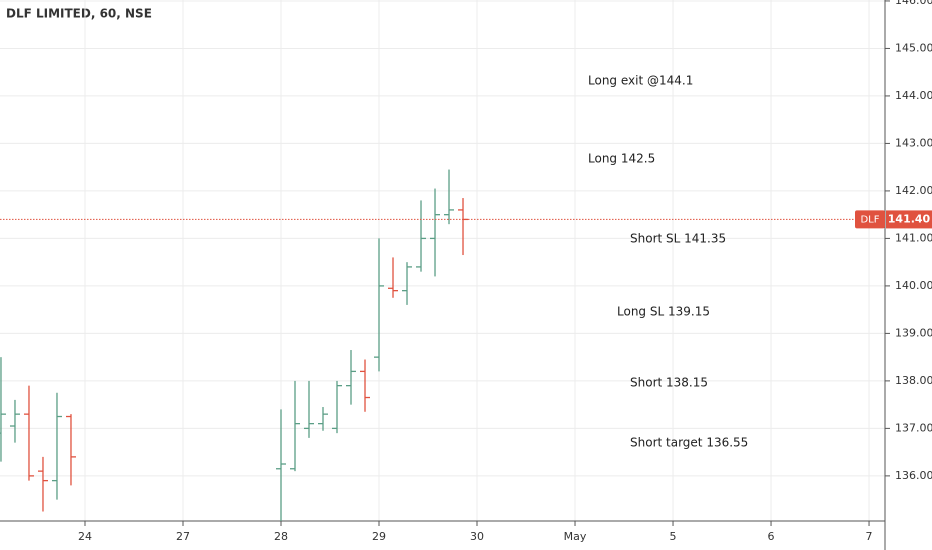 Image resolution: width=932 pixels, height=550 pixels. What do you see at coordinates (913, 332) in the screenshot?
I see `y-tick-label: 139.00` at bounding box center [913, 332].